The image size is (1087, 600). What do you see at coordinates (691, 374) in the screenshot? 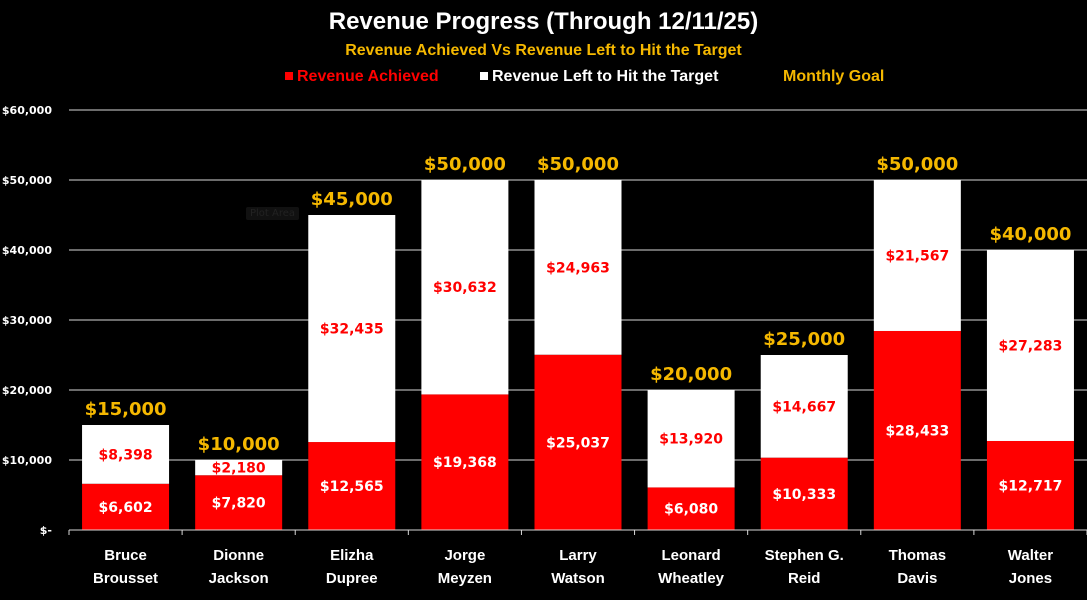
I see `data-label-goal: $20,000` at bounding box center [691, 374].